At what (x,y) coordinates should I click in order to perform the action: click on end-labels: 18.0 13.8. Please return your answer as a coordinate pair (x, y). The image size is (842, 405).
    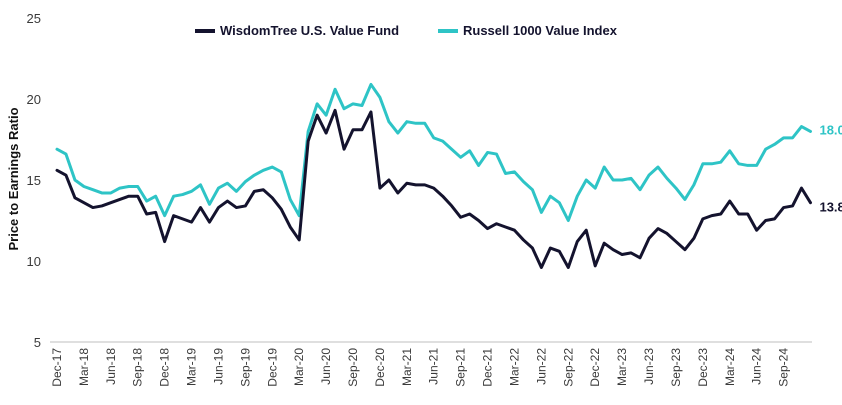
    Looking at the image, I should click on (830, 168).